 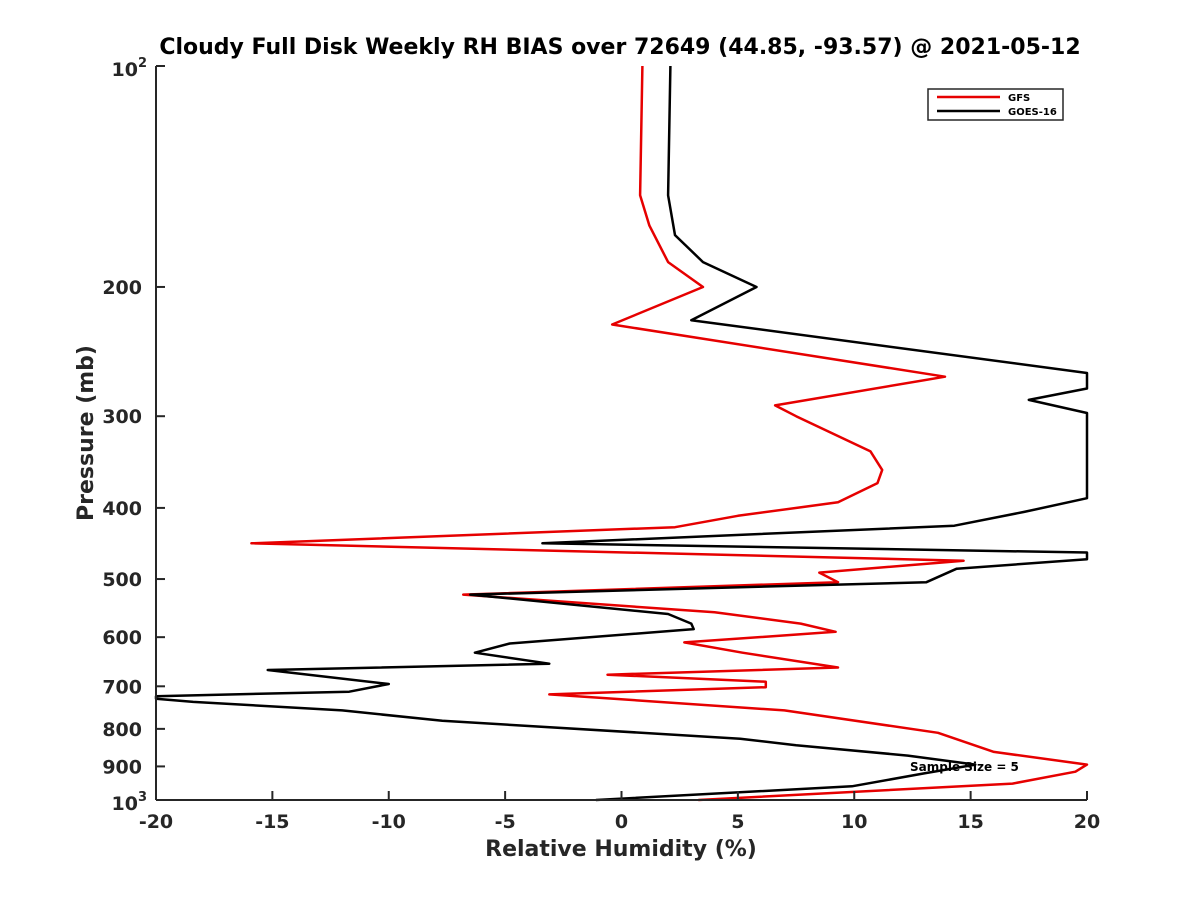 I want to click on y-tick-label: 800, so click(x=122, y=730).